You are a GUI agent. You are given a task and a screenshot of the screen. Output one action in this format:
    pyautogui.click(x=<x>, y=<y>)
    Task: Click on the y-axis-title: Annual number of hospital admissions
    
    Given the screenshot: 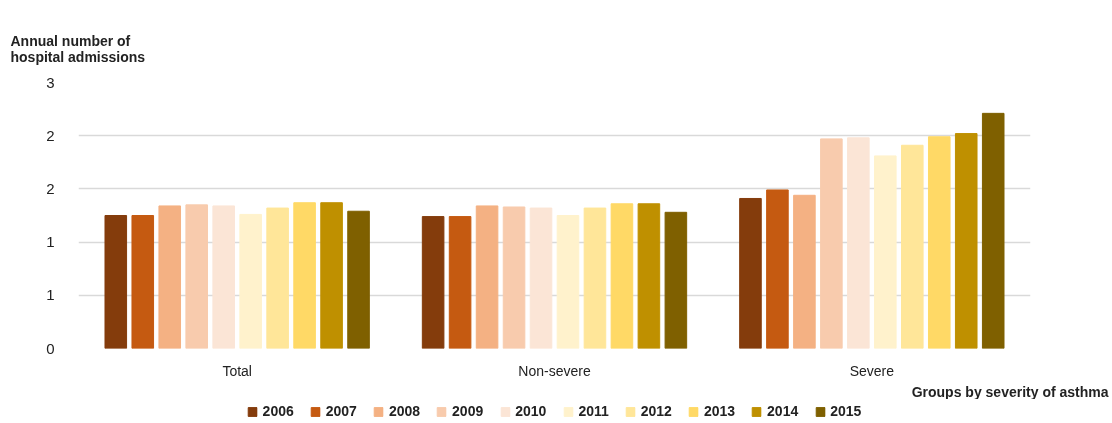 What is the action you would take?
    pyautogui.click(x=78, y=48)
    